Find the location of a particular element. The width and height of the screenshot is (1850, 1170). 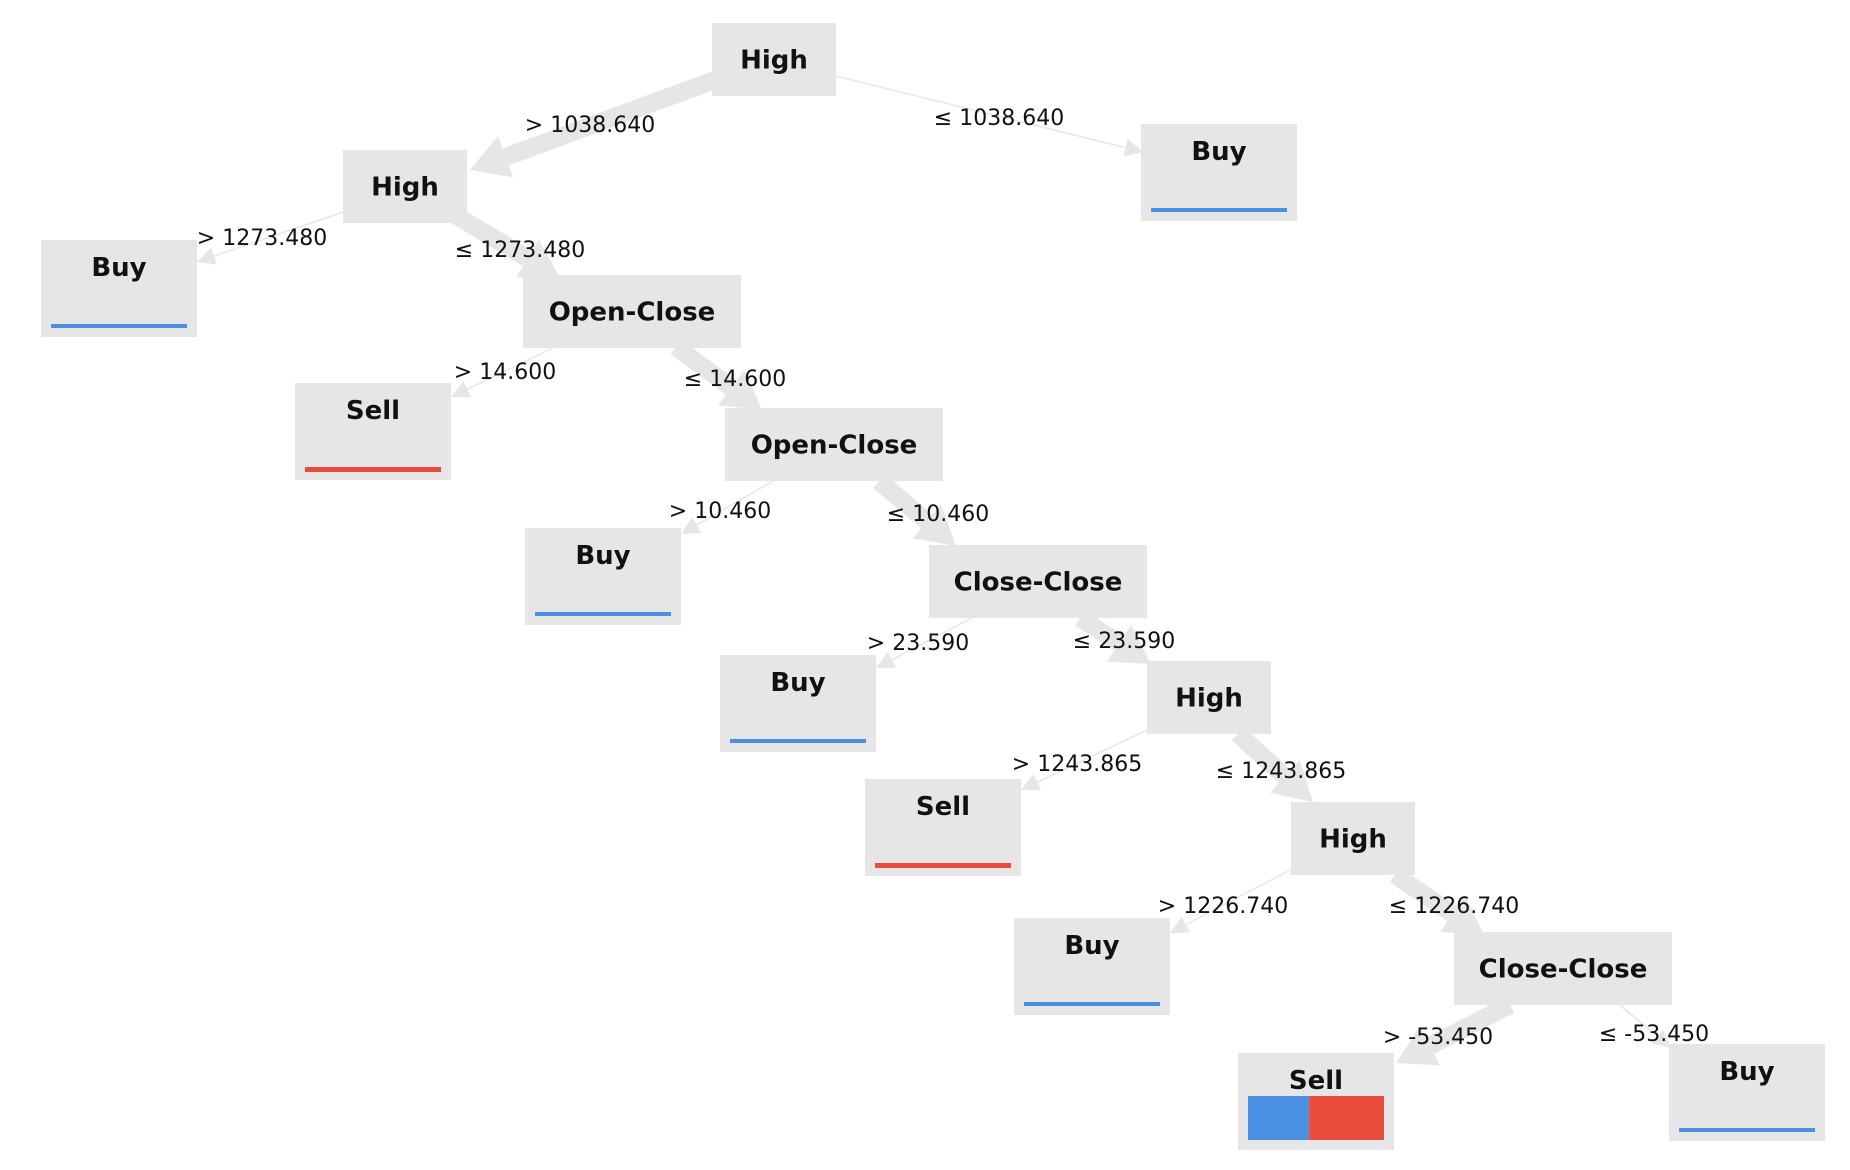

edge-label: ≤ 1243.865 is located at coordinates (1281, 771).